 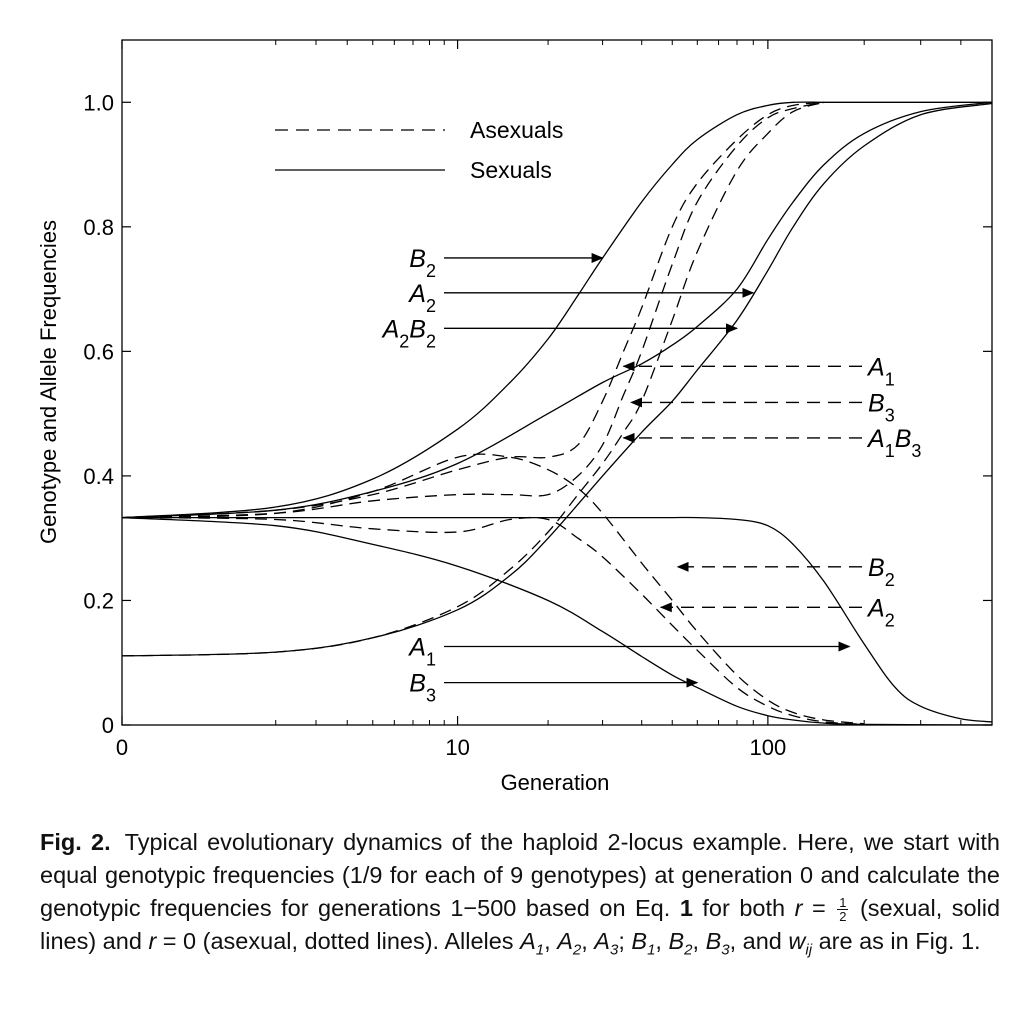 What do you see at coordinates (744, 908) in the screenshot?
I see `caption-text-2: for both` at bounding box center [744, 908].